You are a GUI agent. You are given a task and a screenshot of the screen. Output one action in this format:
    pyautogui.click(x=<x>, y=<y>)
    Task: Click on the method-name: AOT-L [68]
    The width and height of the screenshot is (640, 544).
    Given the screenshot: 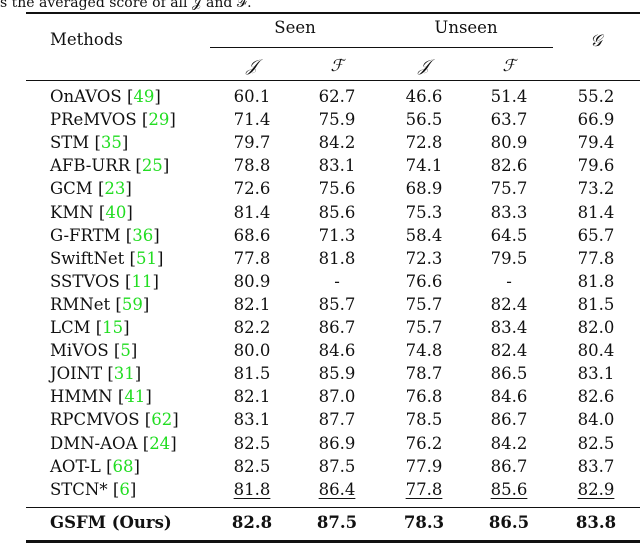 What is the action you would take?
    pyautogui.click(x=95, y=466)
    